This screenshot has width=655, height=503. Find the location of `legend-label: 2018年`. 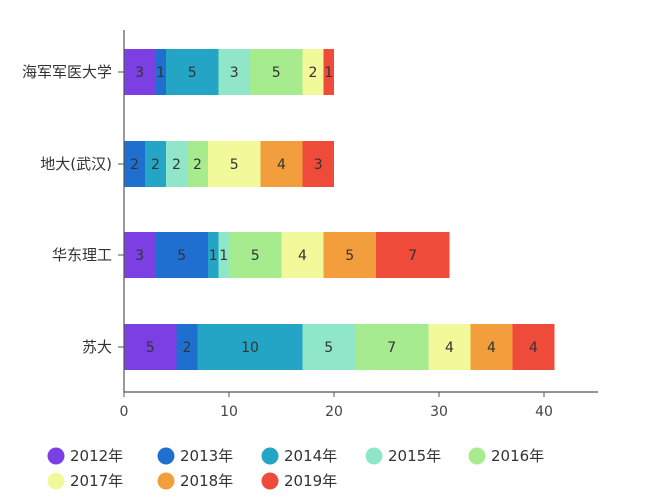

legend-label: 2018年 is located at coordinates (206, 481).